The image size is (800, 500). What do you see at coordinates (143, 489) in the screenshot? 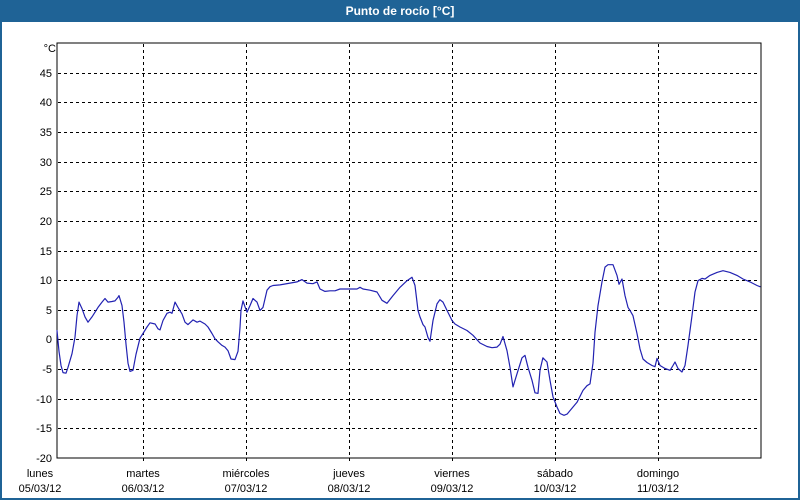
I see `x-date-label: 06/03/12` at bounding box center [143, 489].